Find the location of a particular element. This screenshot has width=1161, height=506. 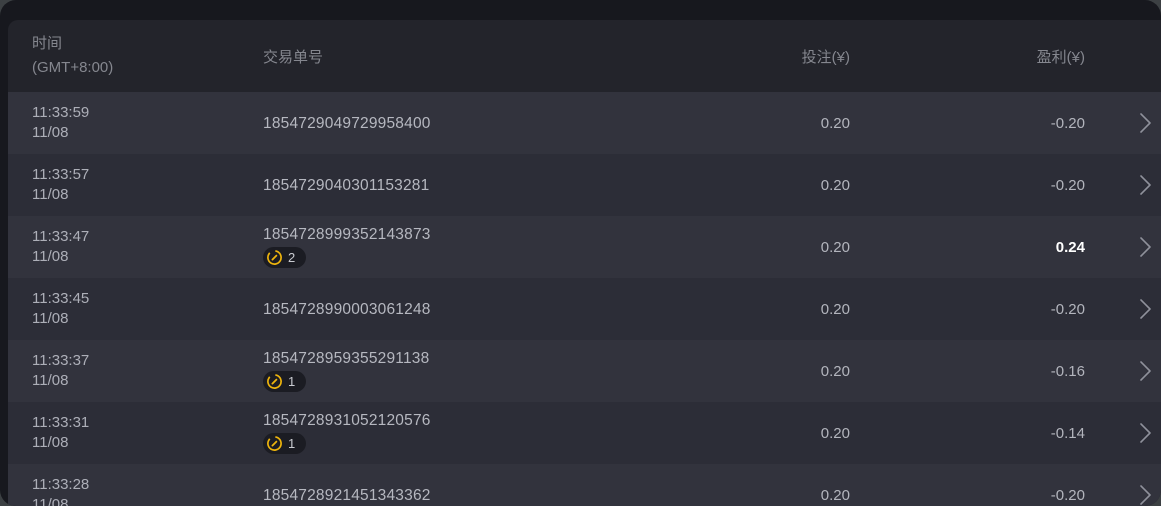

time-cell: 11:33:45 11/08 is located at coordinates (135, 309).